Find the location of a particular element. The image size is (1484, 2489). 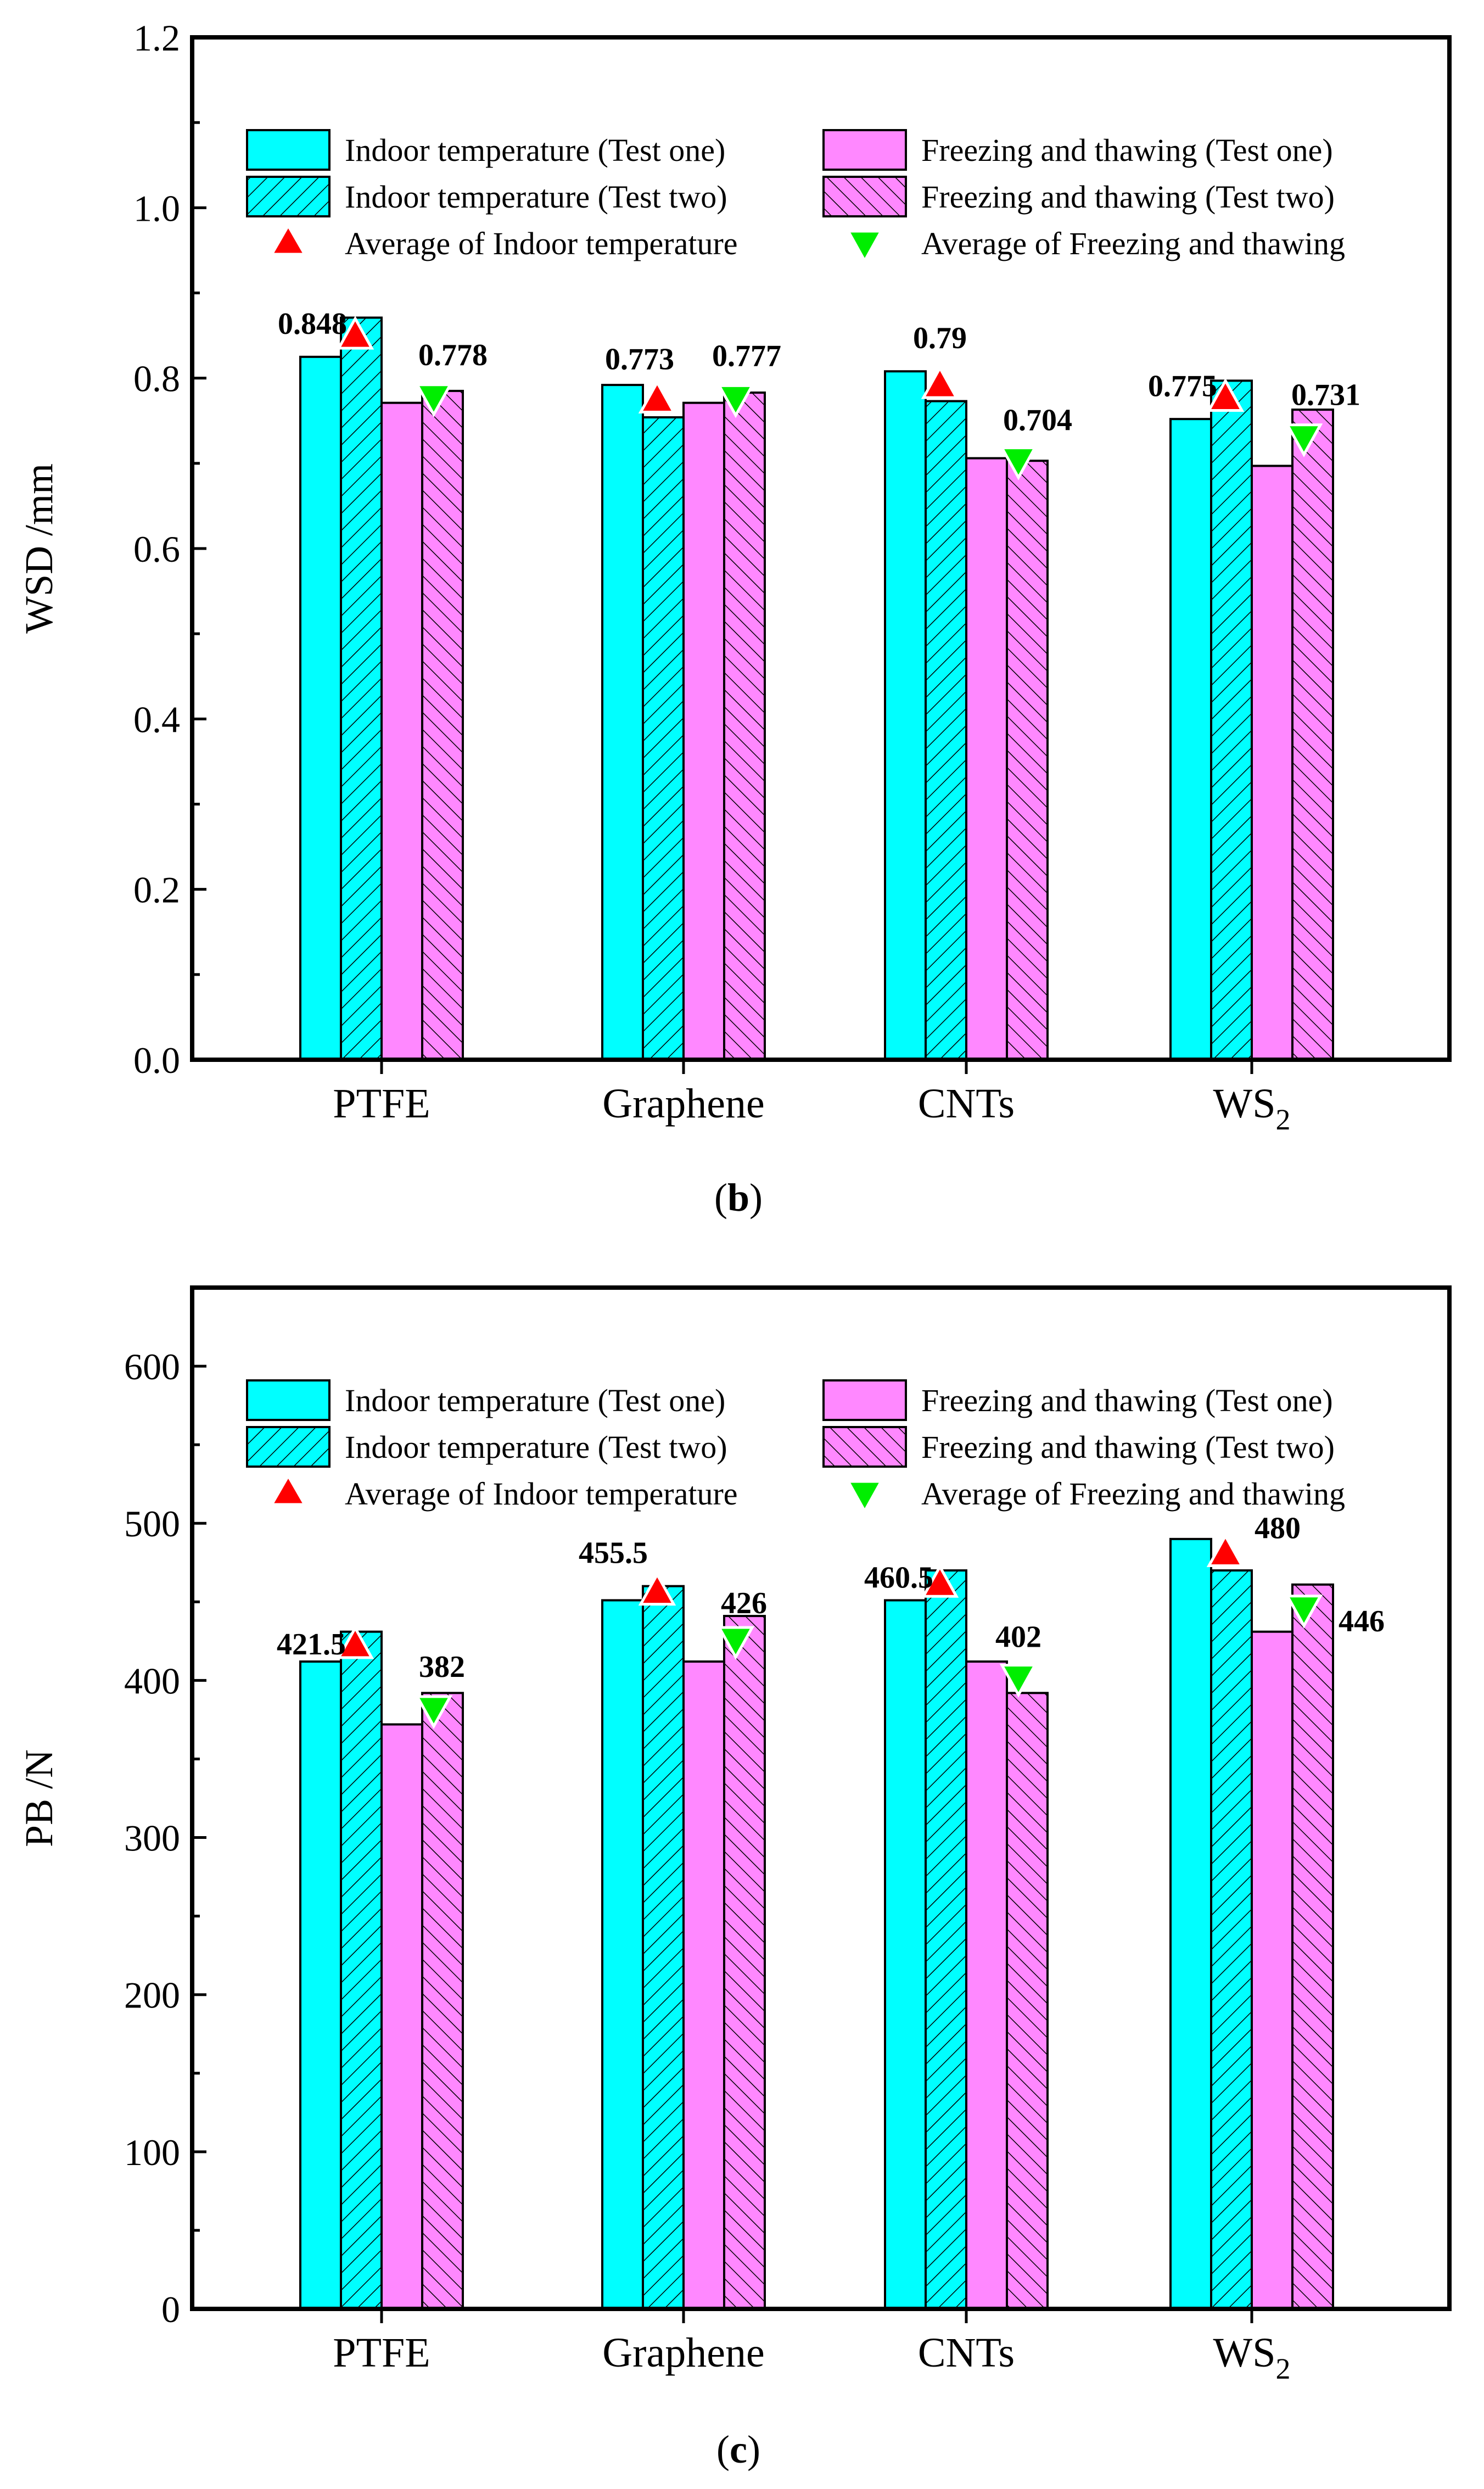

y-tick-label: 0.2 is located at coordinates (157, 890).